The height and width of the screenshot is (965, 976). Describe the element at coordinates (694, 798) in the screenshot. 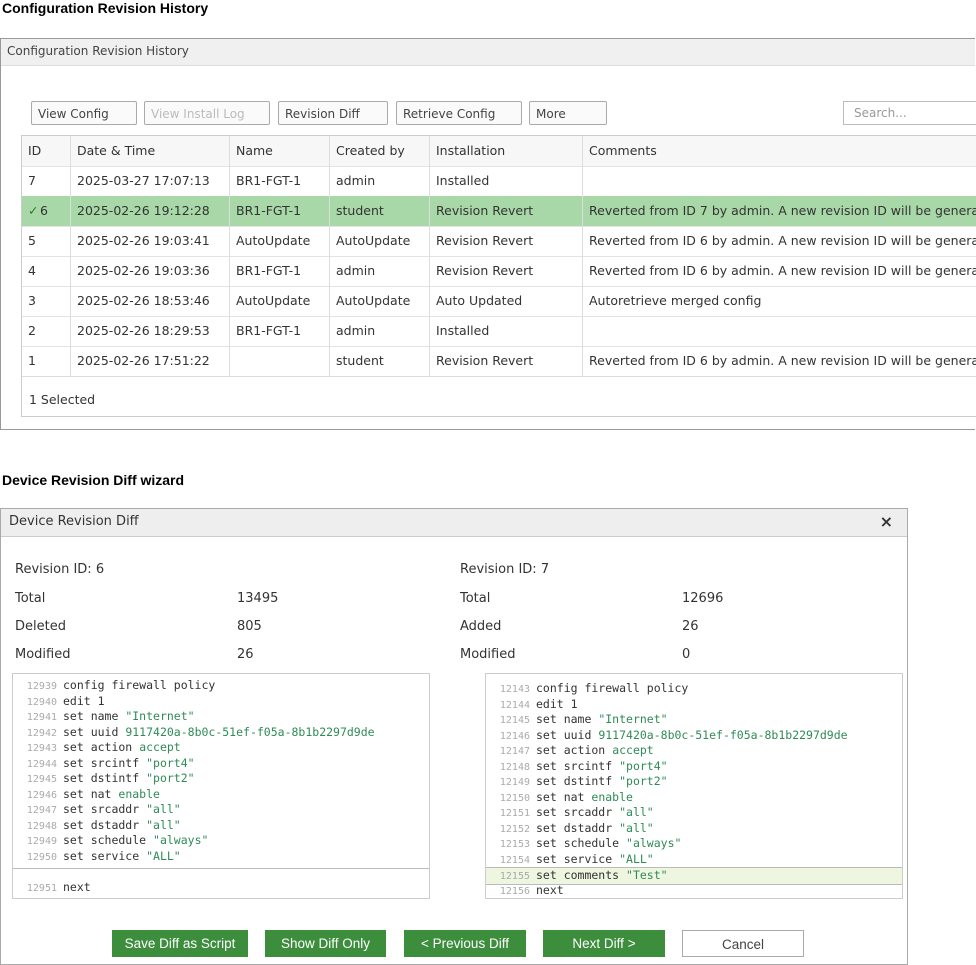

I see `code-line: 12150 set nat enable` at that location.